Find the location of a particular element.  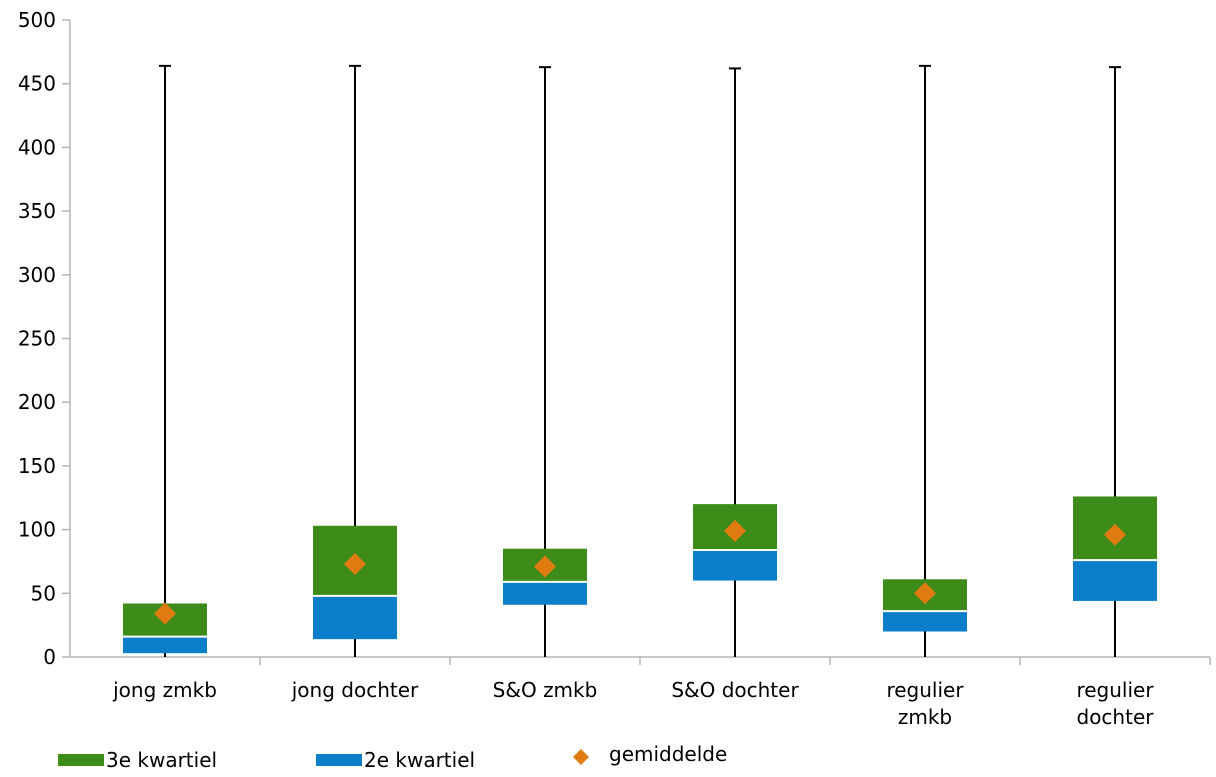

y-axis-ticks: 0 50 100 150 200 250 300 350 400 450 500 is located at coordinates (44, 338).